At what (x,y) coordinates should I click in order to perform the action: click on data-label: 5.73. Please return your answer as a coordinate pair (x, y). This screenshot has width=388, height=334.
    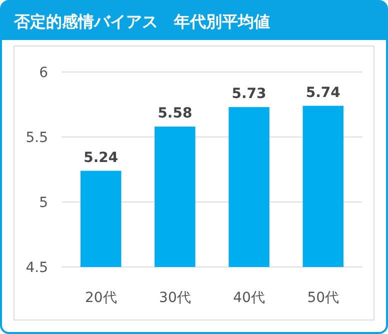
    Looking at the image, I should click on (249, 94).